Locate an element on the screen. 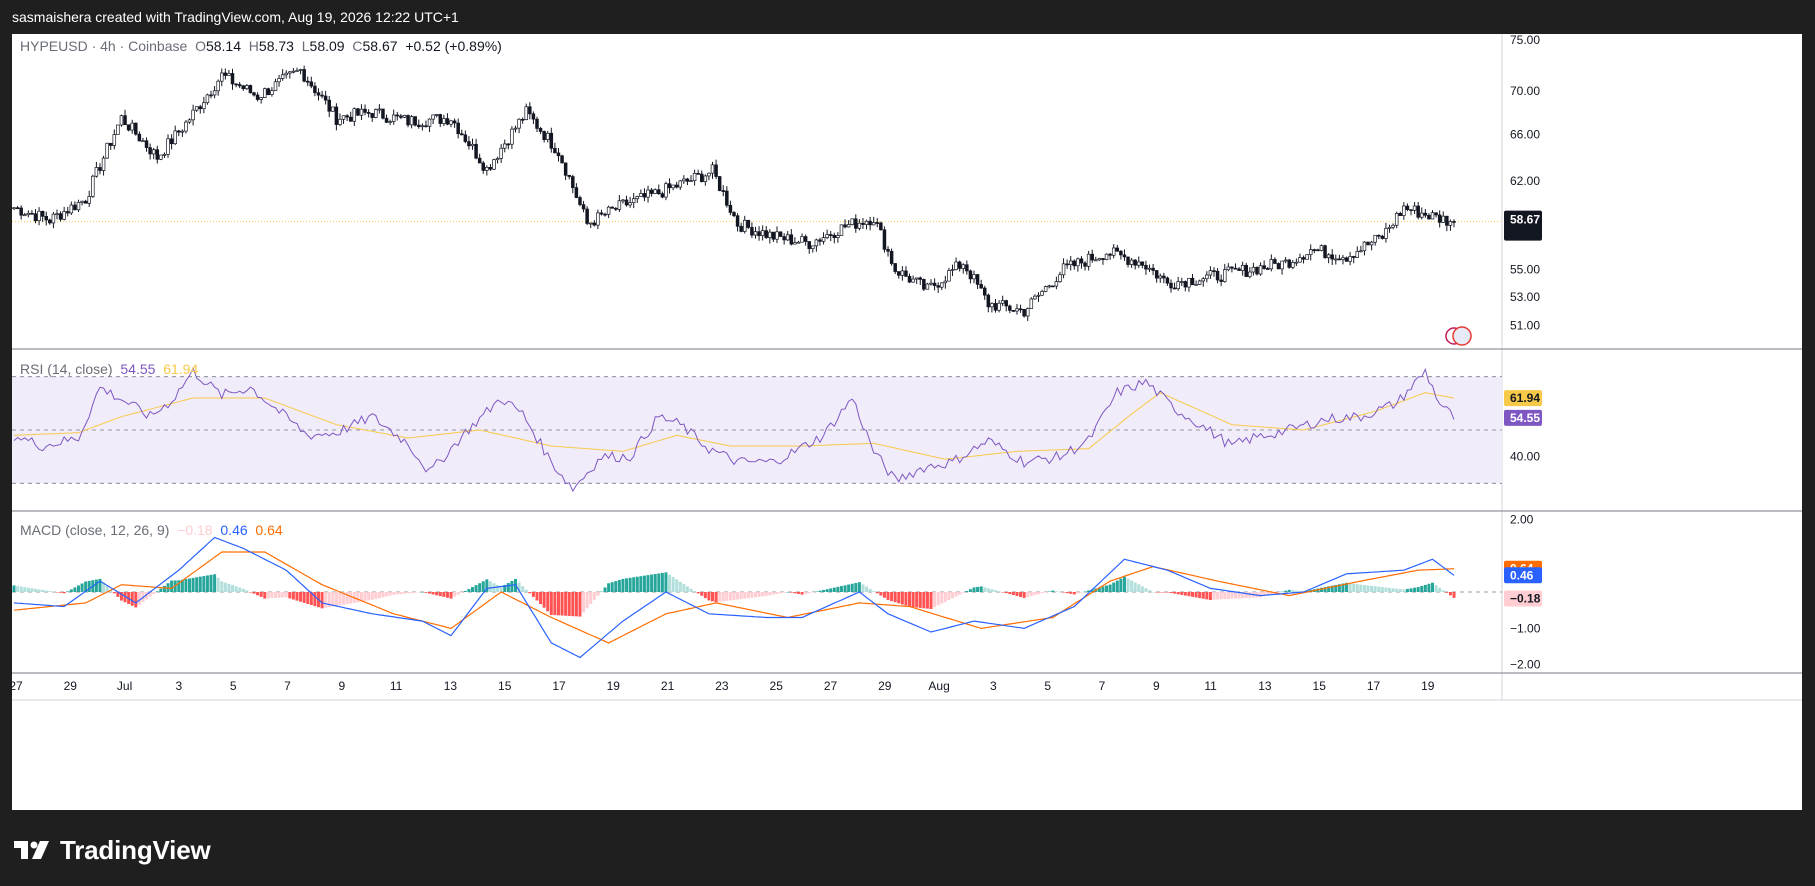 This screenshot has width=1815, height=886. macd-label: MACD (close, 12, 26, 9) is located at coordinates (95, 530).